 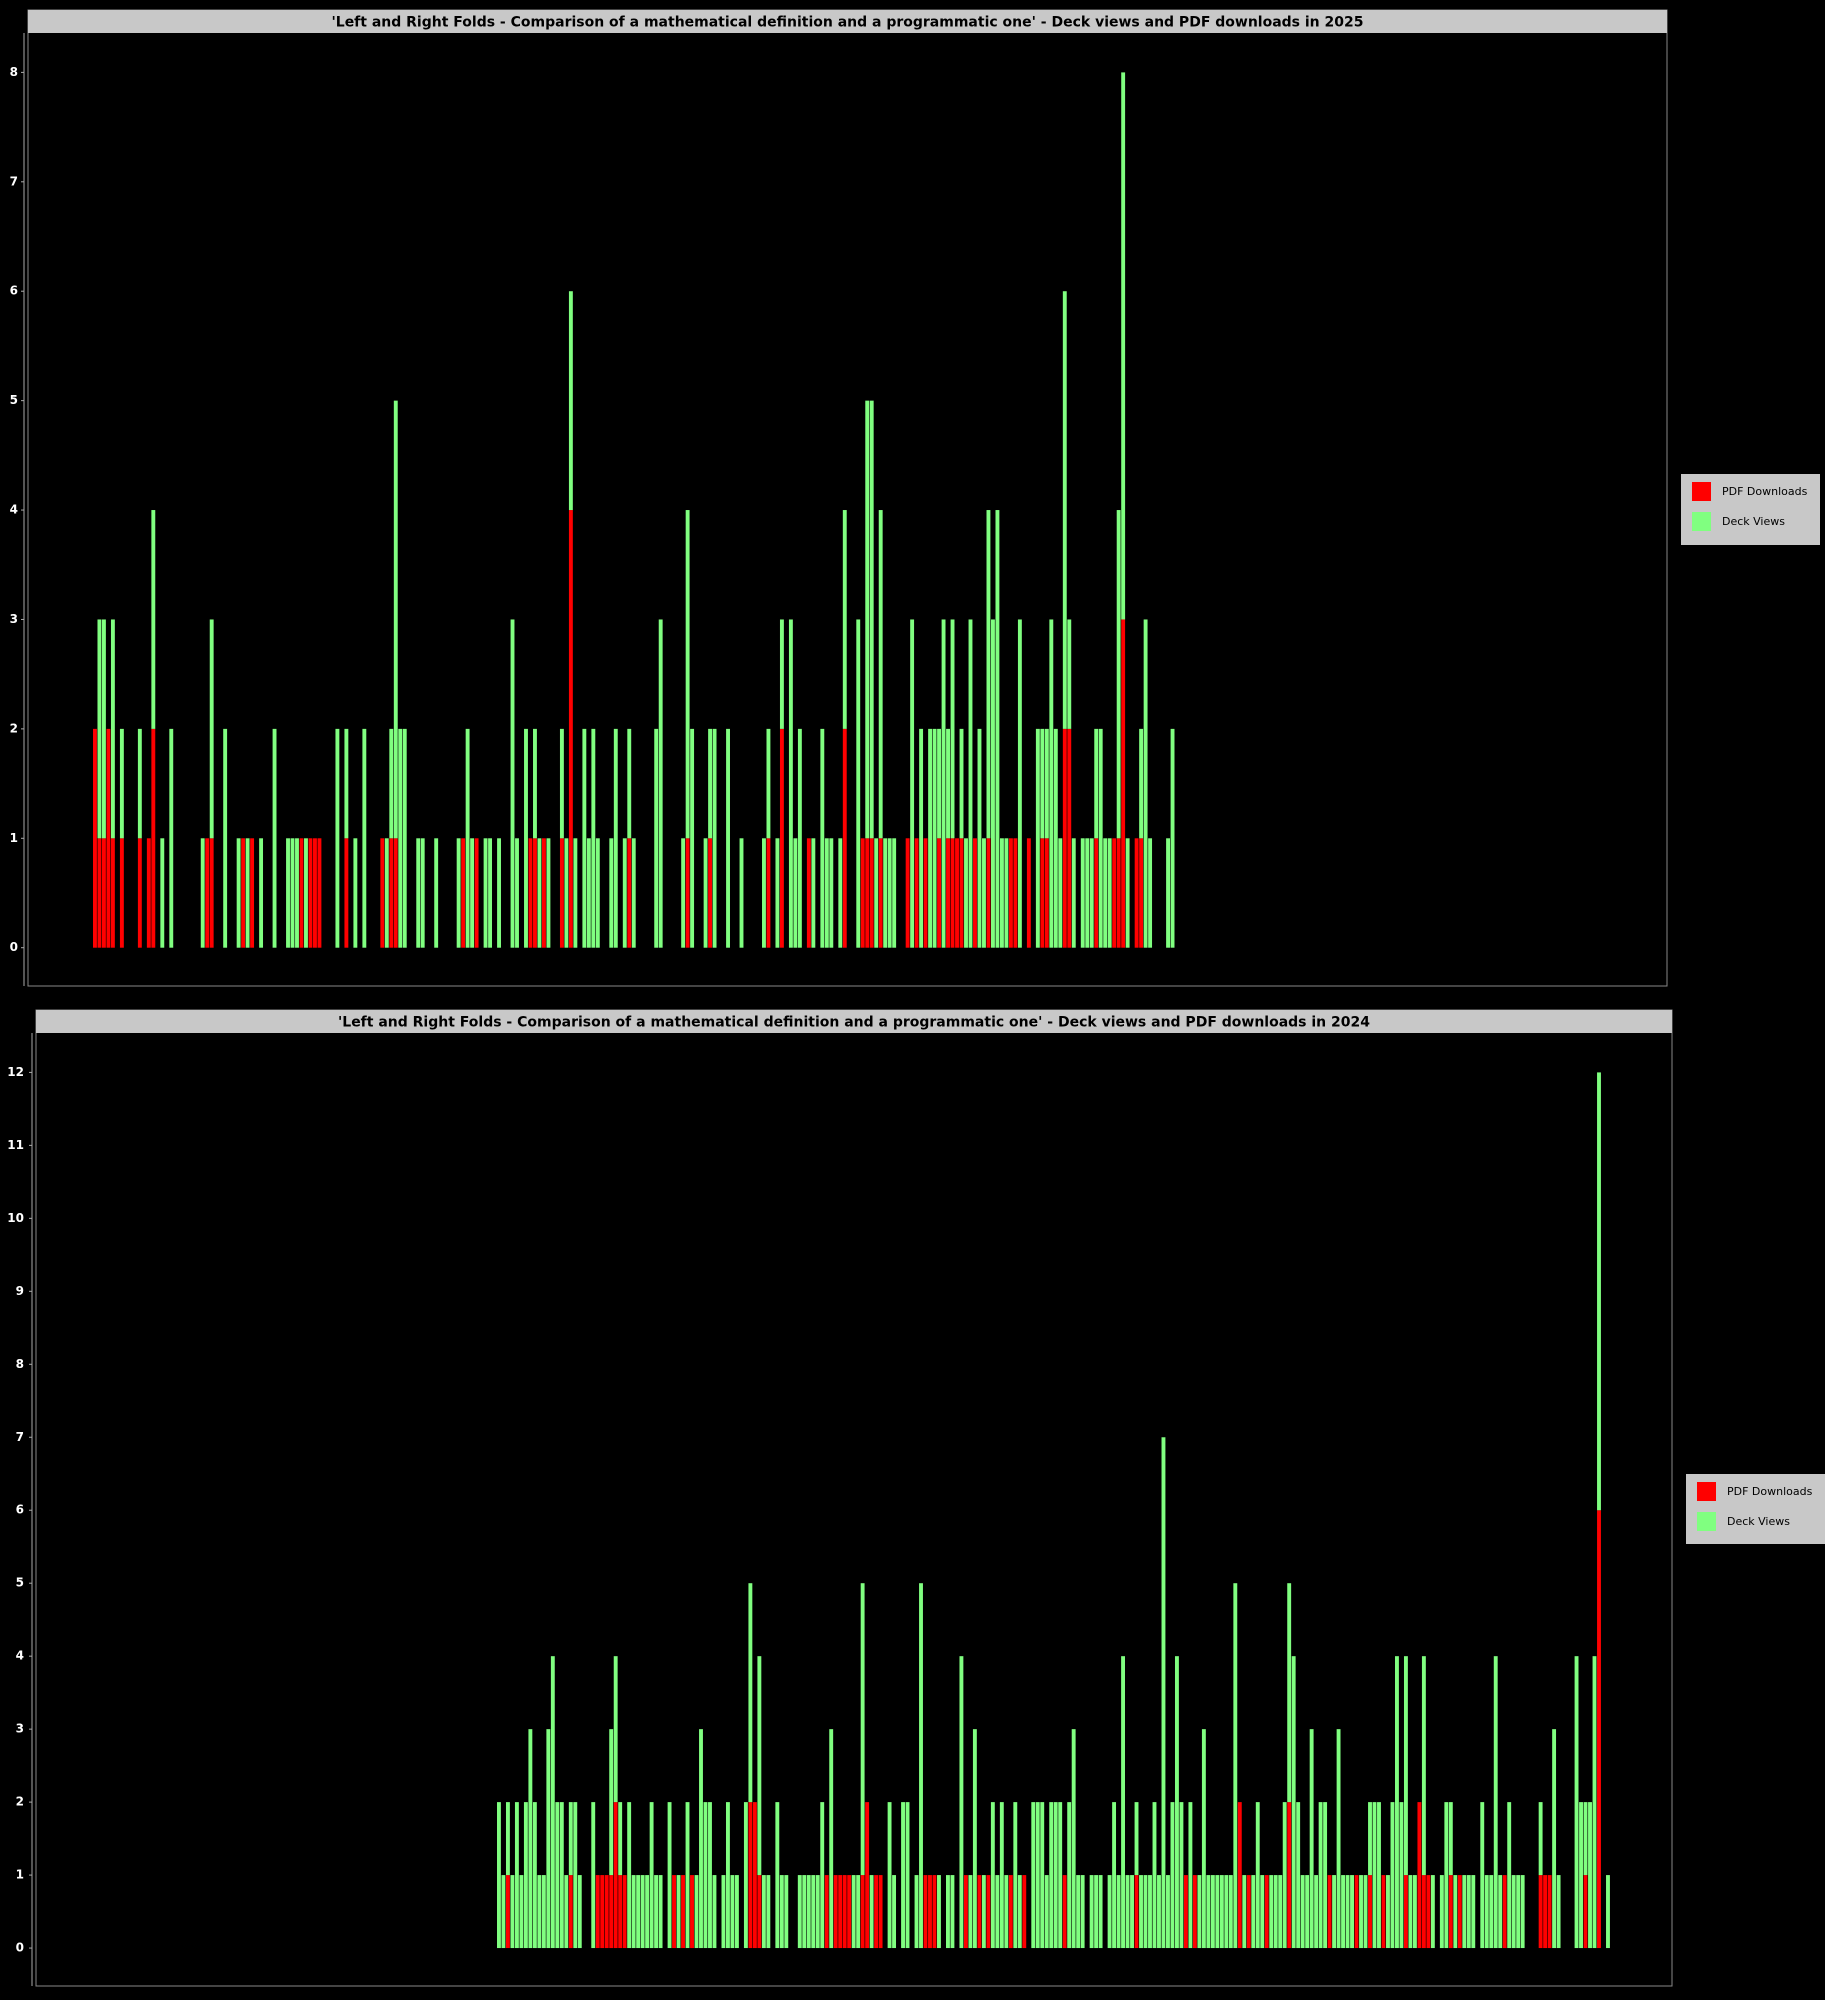 What do you see at coordinates (15, 1145) in the screenshot?
I see `y-tick-label: 11` at bounding box center [15, 1145].